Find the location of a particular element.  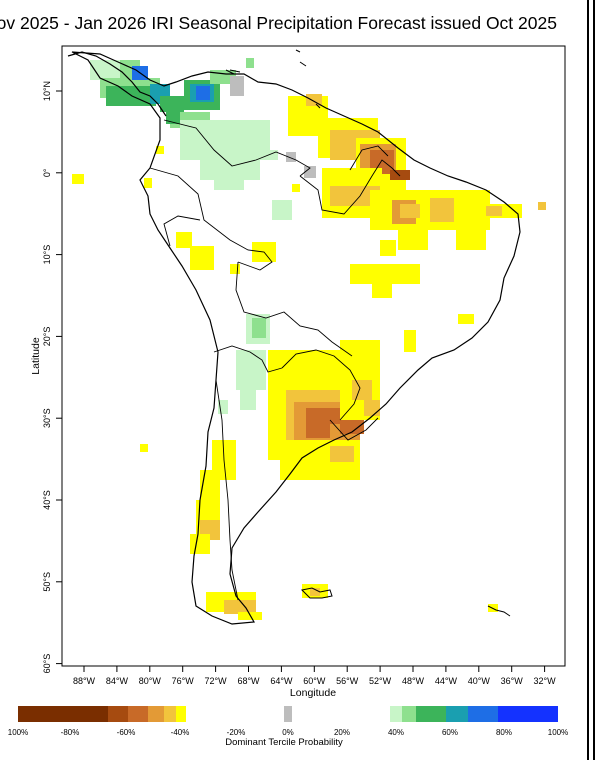

lon-tick-label: 40°W is located at coordinates (479, 681).